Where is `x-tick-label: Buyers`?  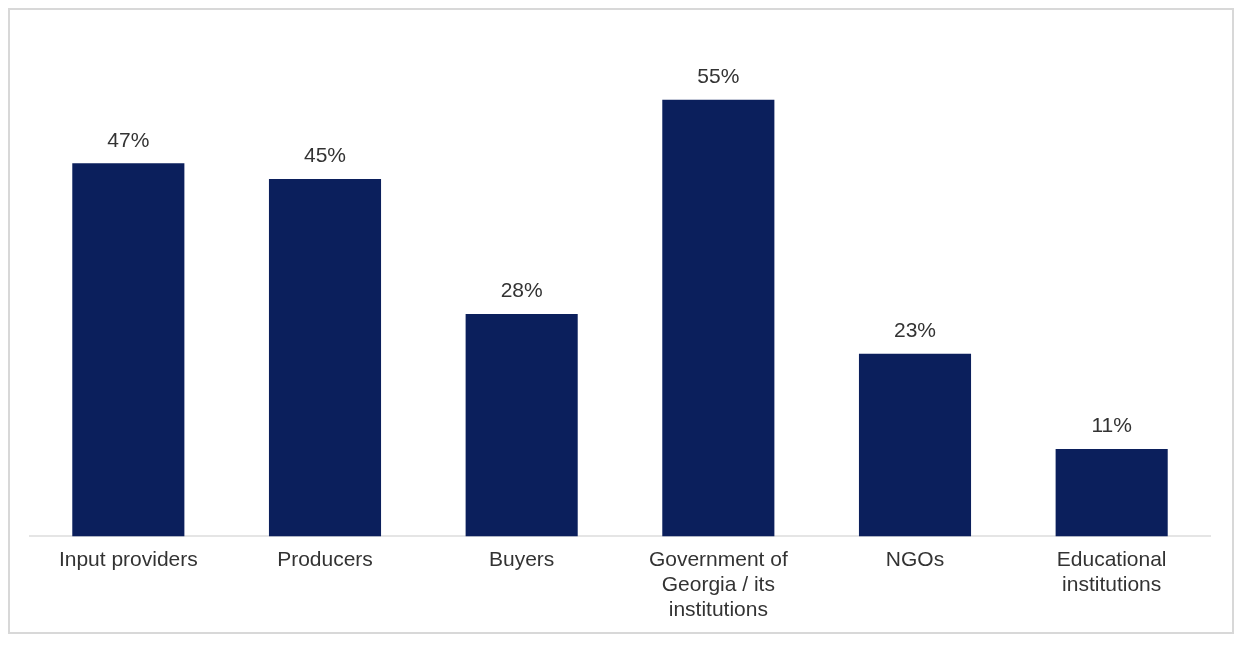
x-tick-label: Buyers is located at coordinates (521, 558).